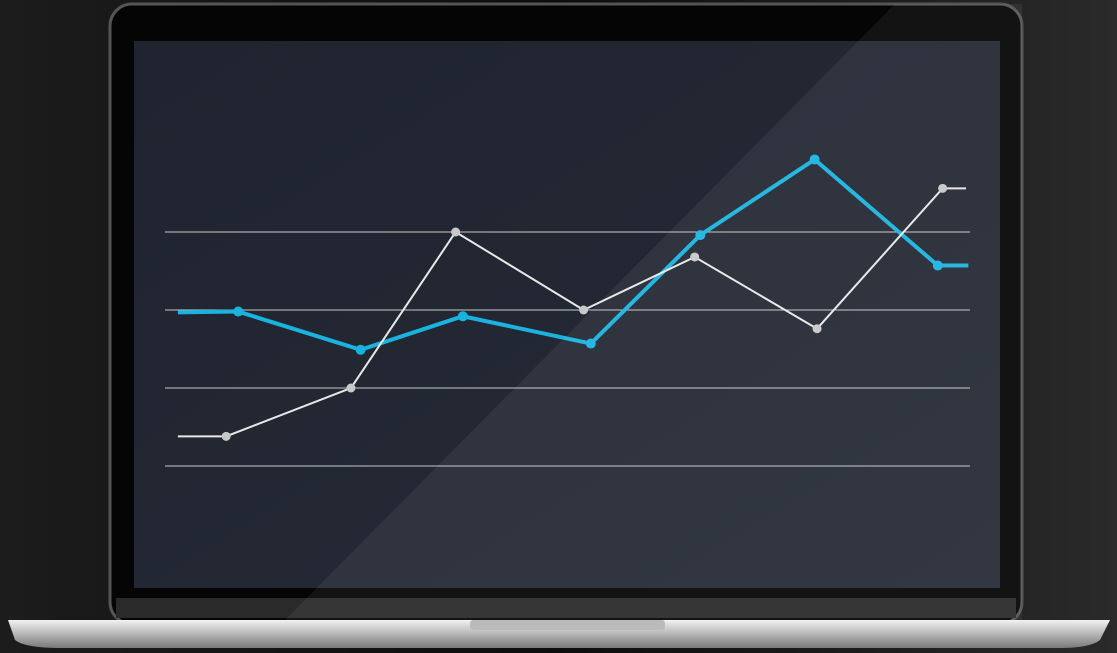 The width and height of the screenshot is (1117, 653). What do you see at coordinates (559, 634) in the screenshot?
I see `laptop-base` at bounding box center [559, 634].